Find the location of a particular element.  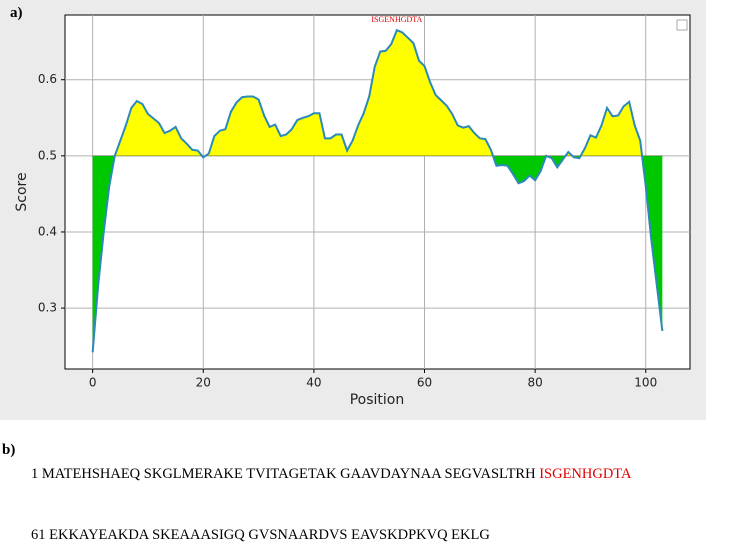

x-tick-label: 80 is located at coordinates (534, 383).